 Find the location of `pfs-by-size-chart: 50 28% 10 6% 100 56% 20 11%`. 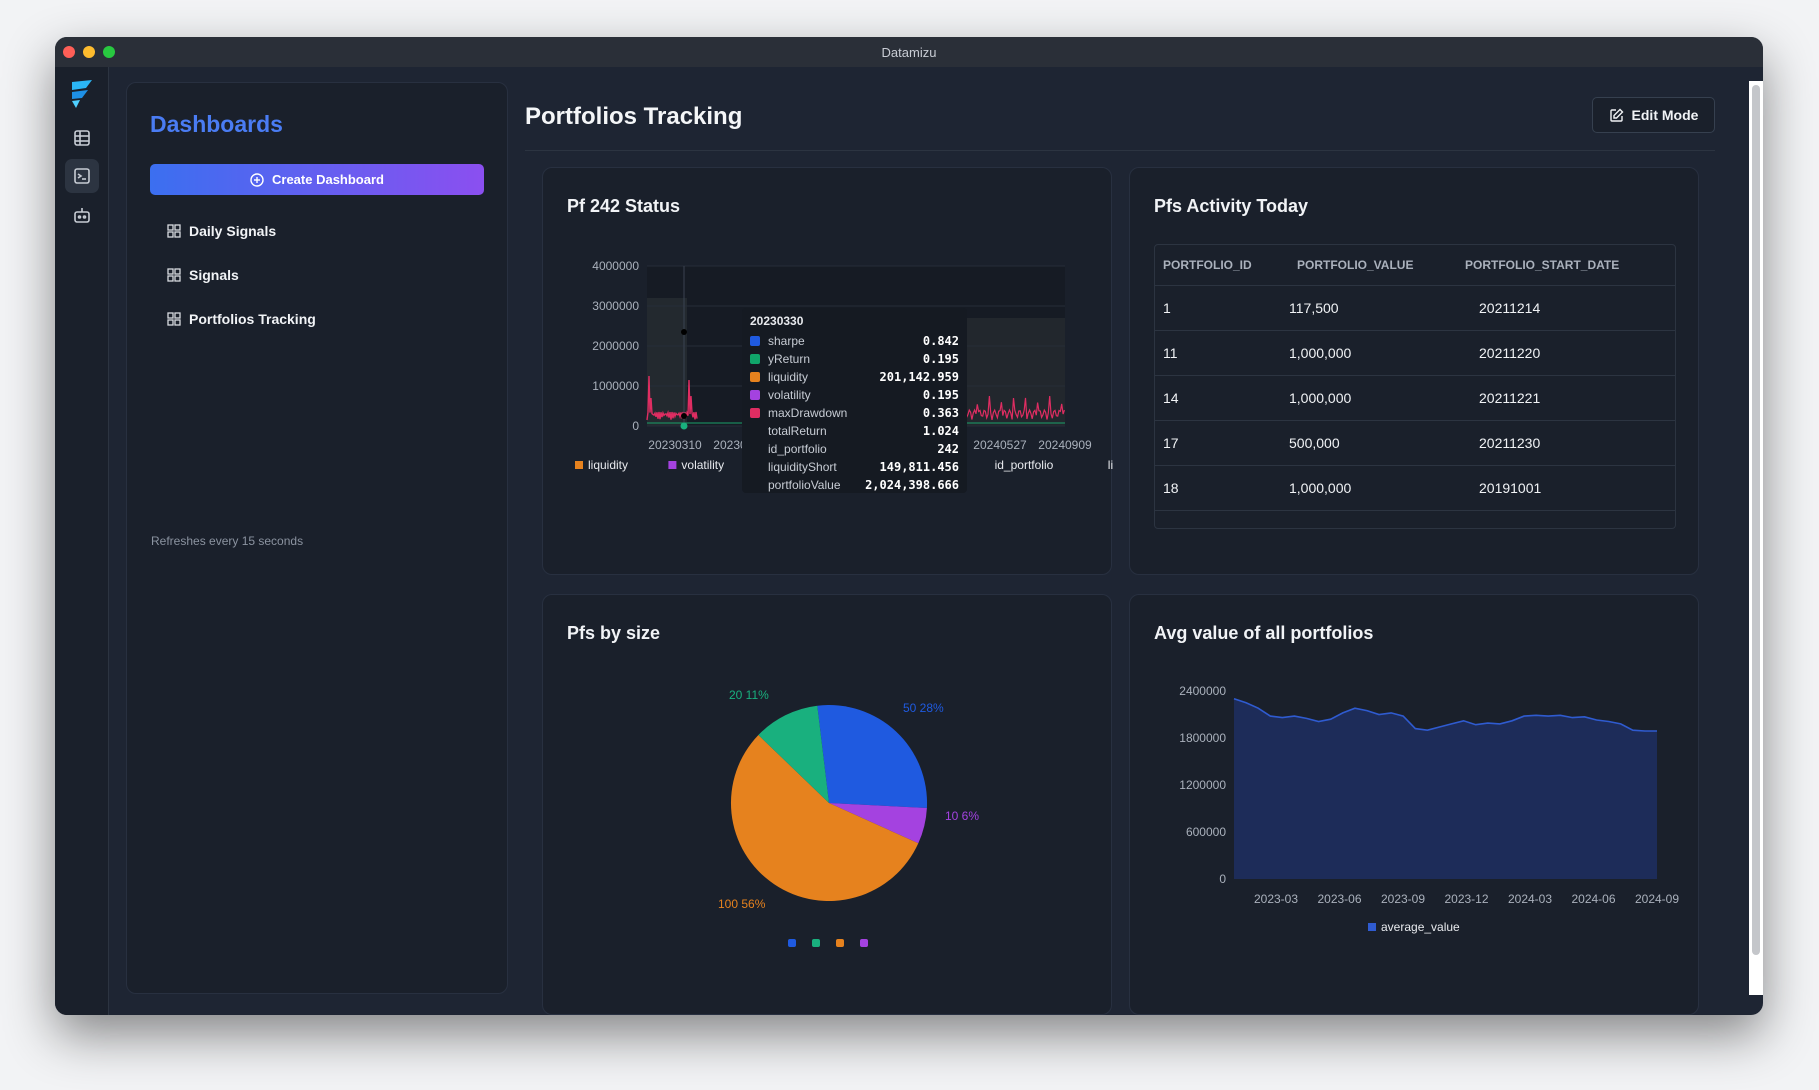

pfs-by-size-chart: 50 28% 10 6% 100 56% 20 11% is located at coordinates (828, 795).